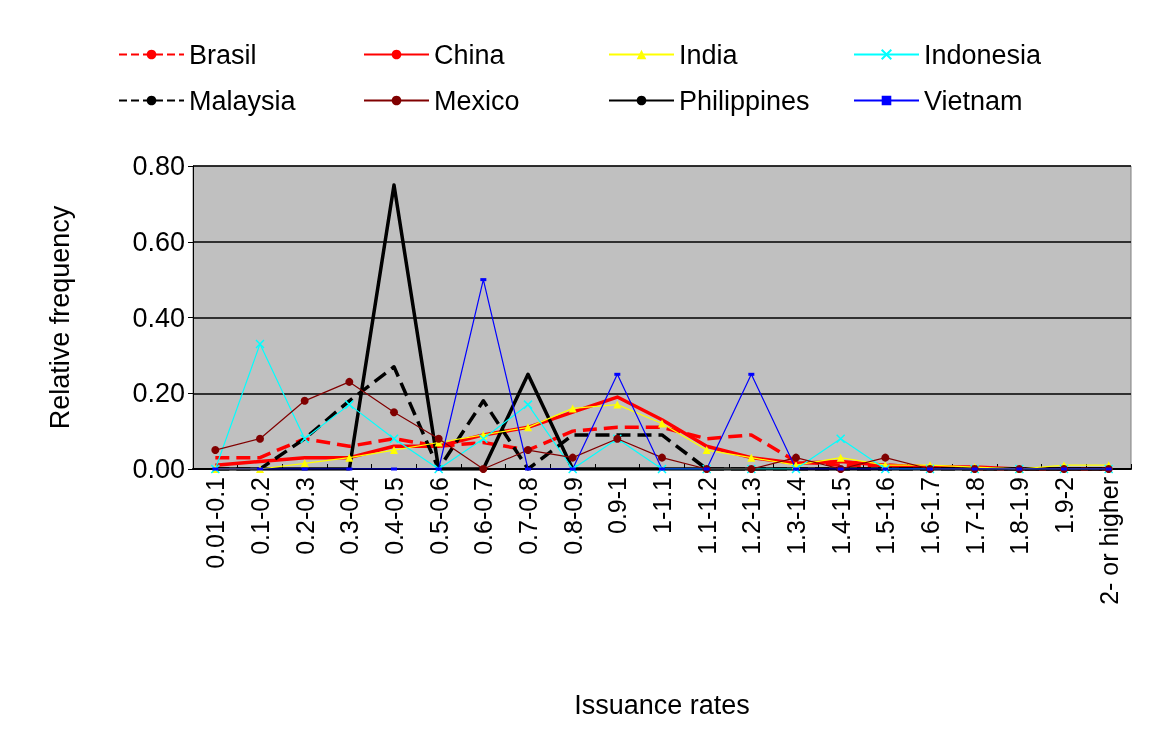 This screenshot has height=742, width=1149. Describe the element at coordinates (158, 166) in the screenshot. I see `y-tick-label: 0.80` at that location.